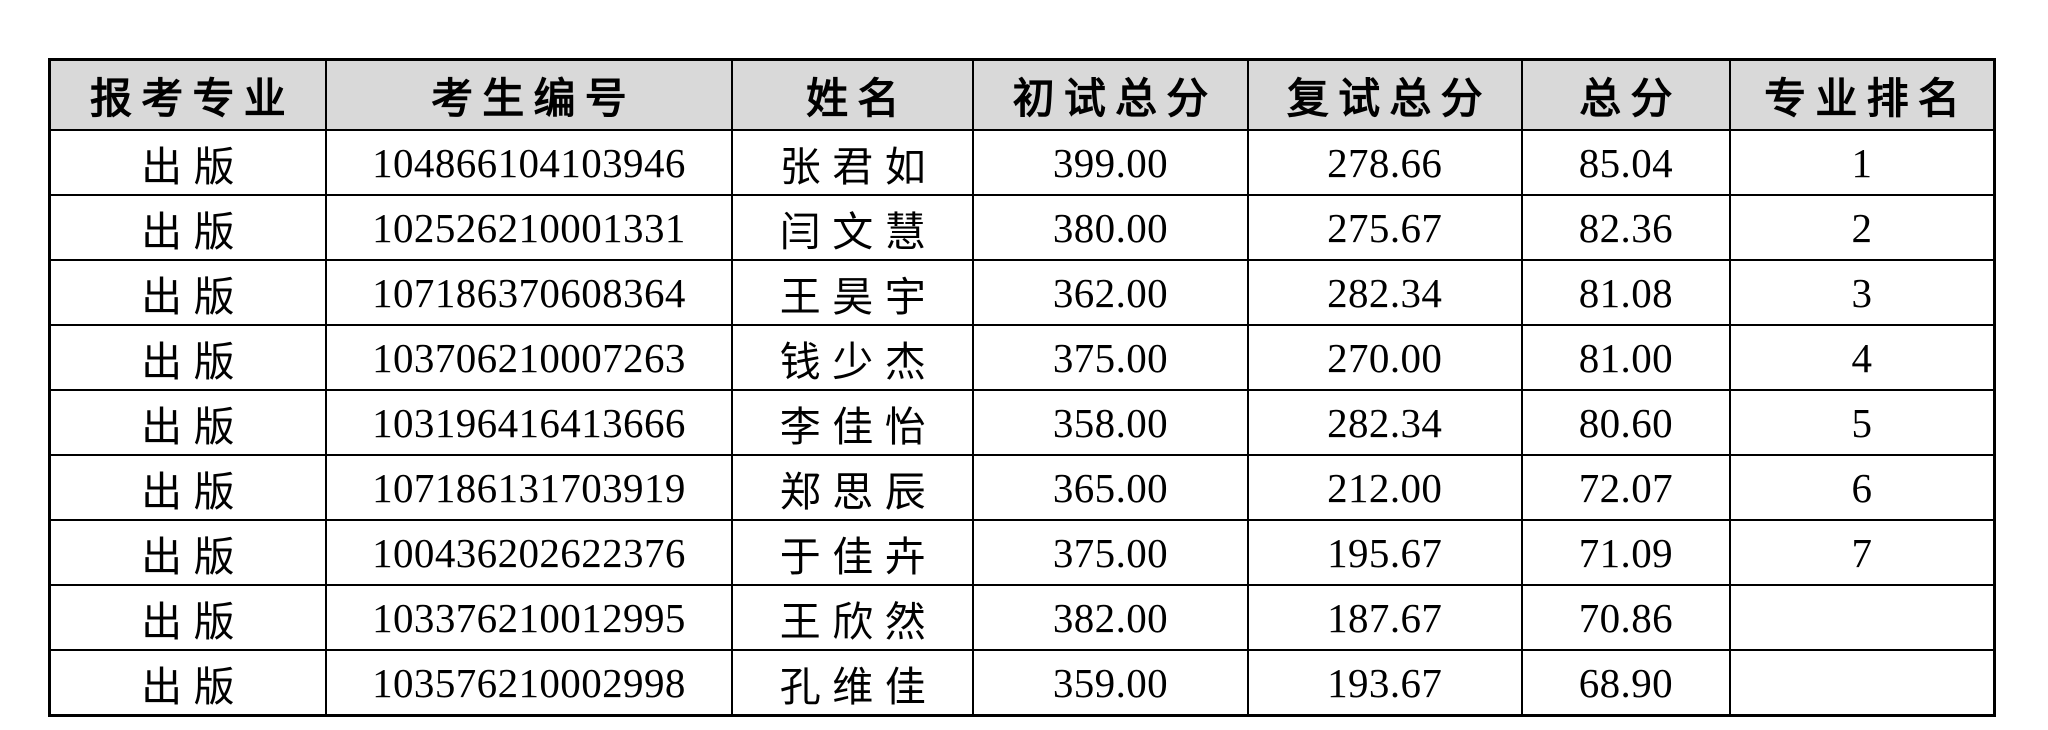  I want to click on cell-name: 张君如, so click(853, 162).